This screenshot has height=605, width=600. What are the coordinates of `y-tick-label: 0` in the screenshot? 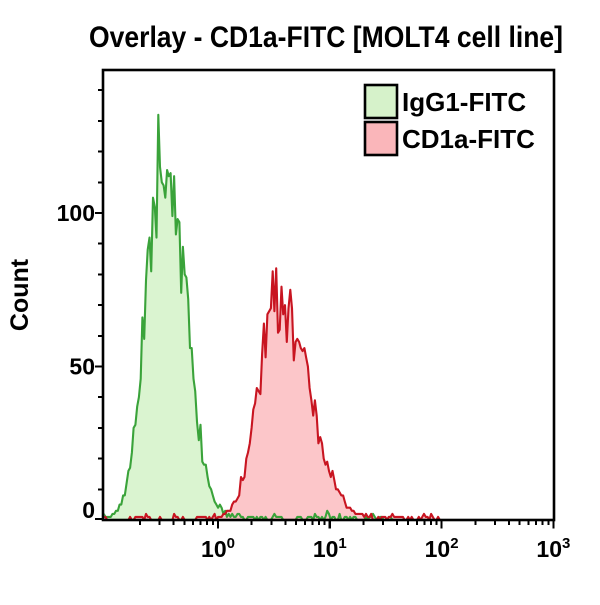 It's located at (88, 510).